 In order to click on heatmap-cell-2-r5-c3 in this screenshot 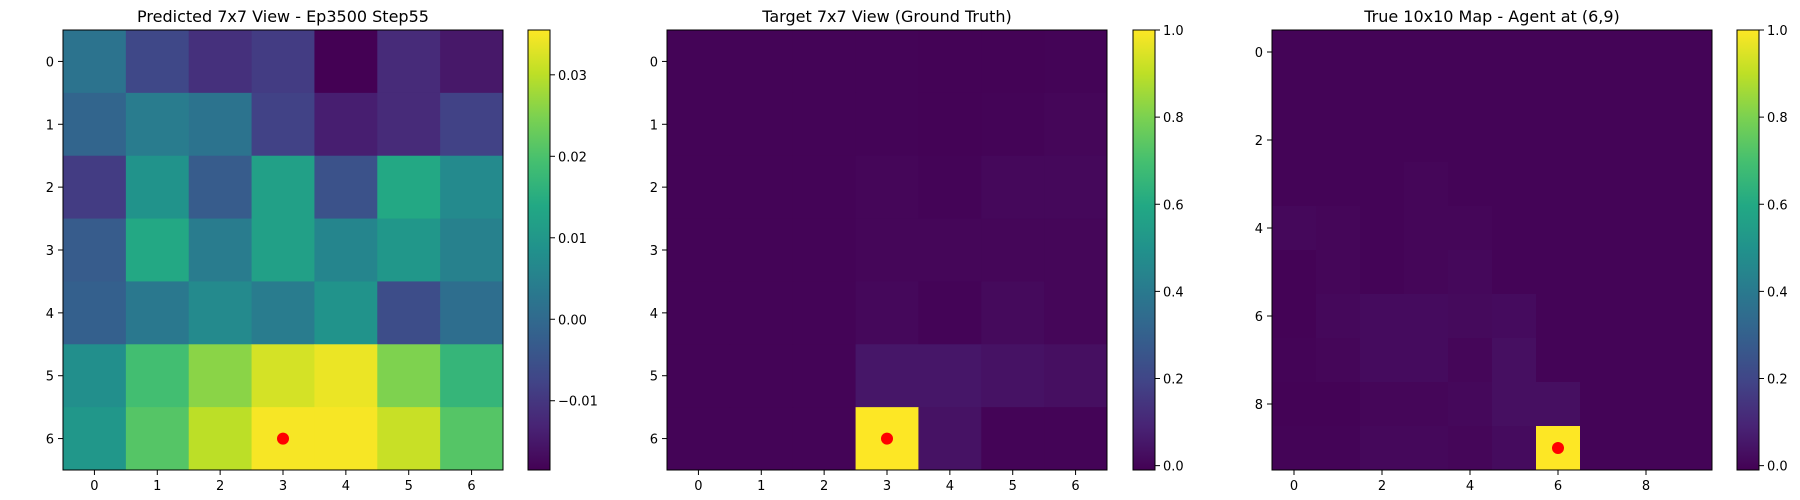, I will do `click(887, 376)`.